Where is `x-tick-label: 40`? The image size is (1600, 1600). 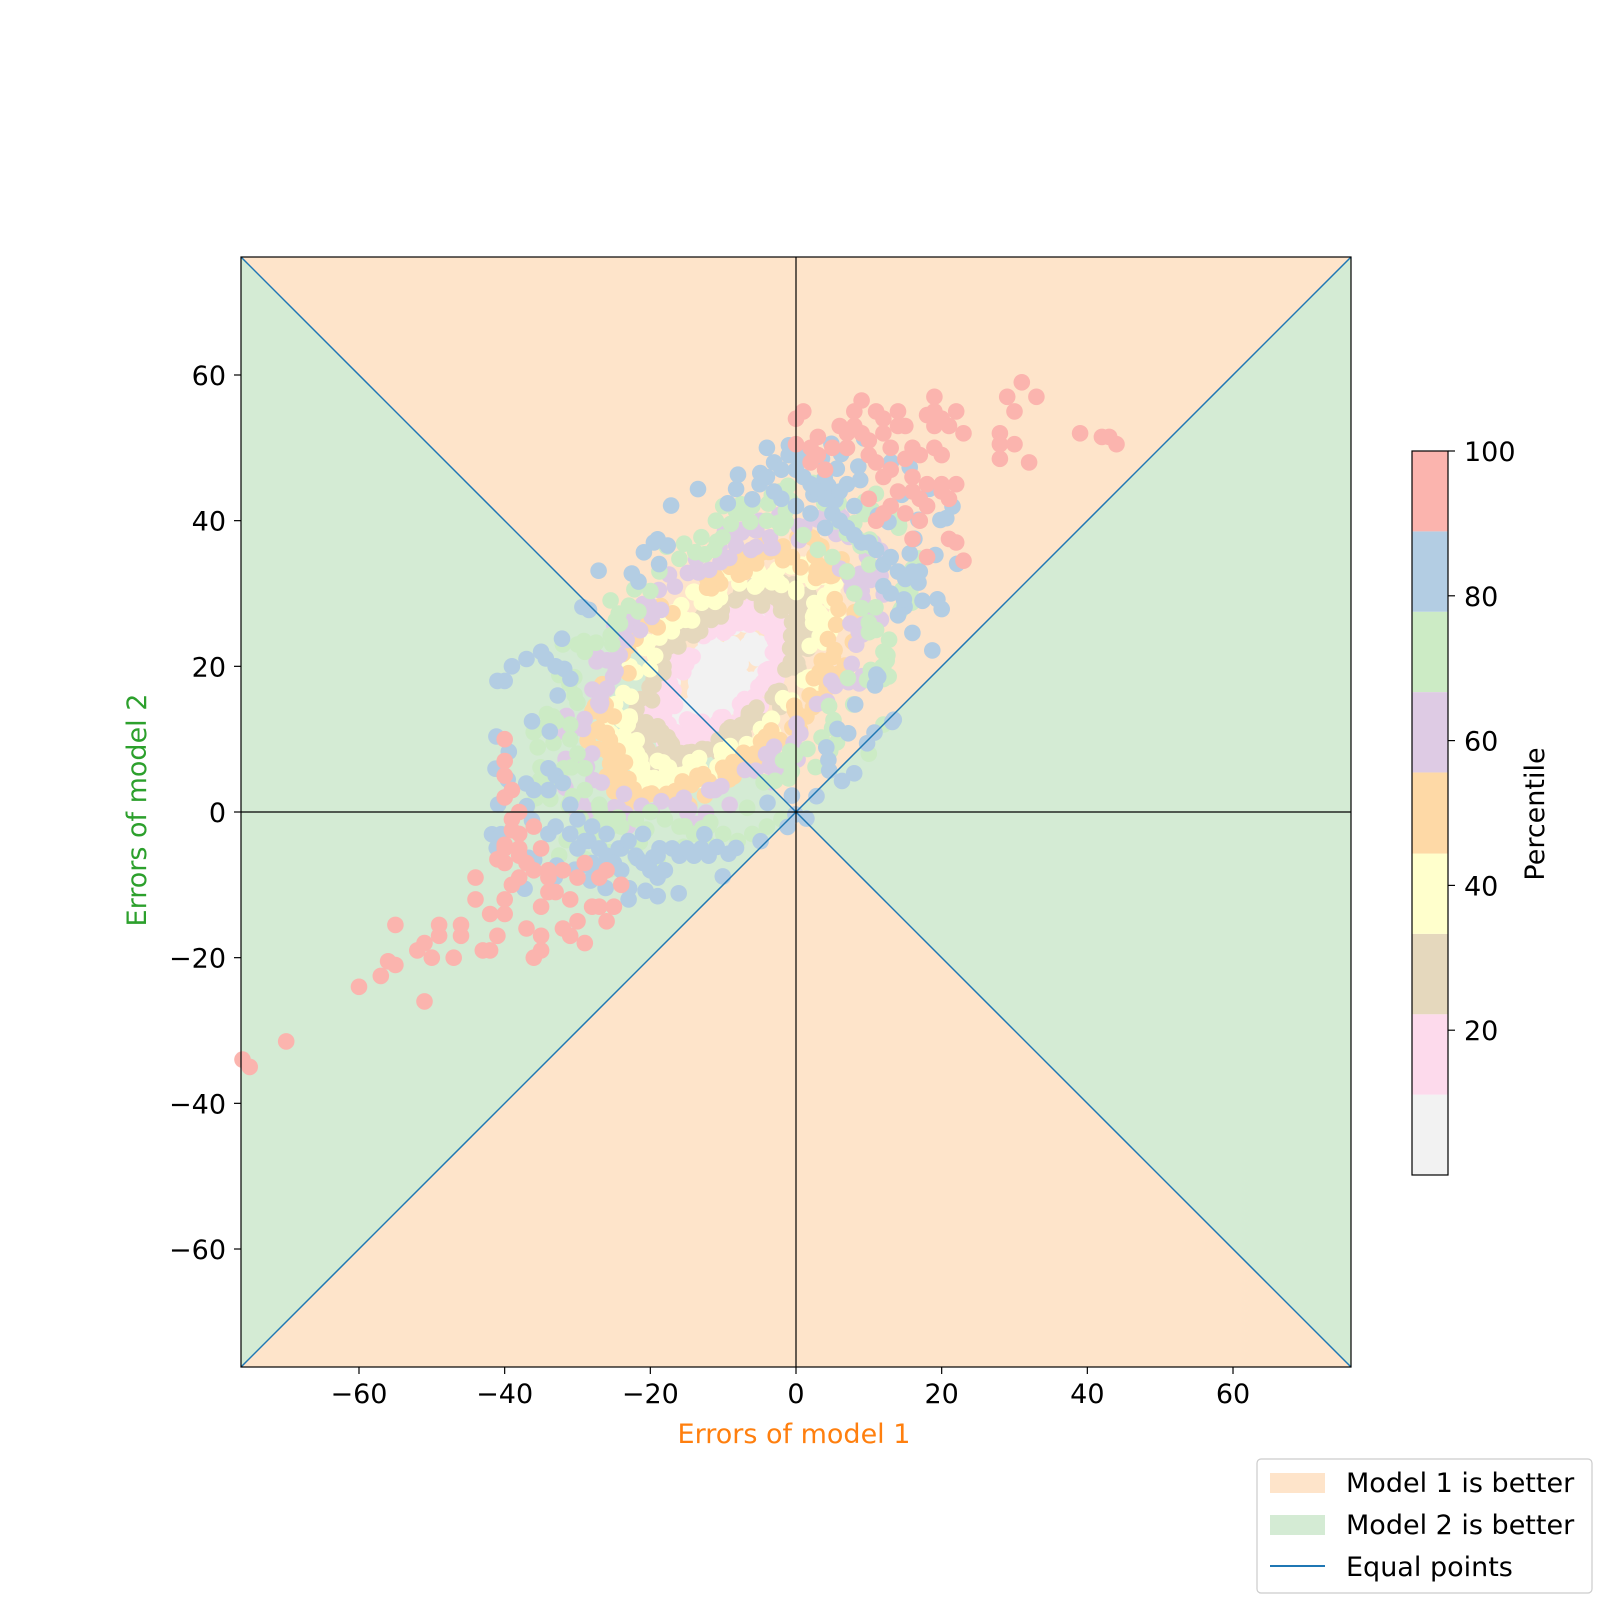 x-tick-label: 40 is located at coordinates (1087, 1394).